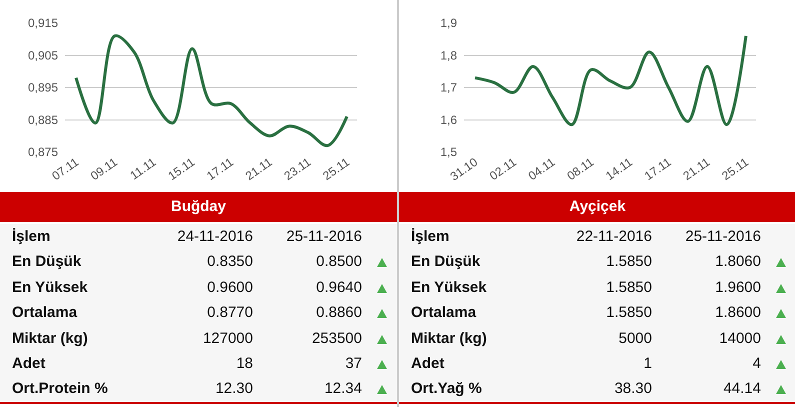 The height and width of the screenshot is (407, 795). What do you see at coordinates (635, 338) in the screenshot?
I see `text: 5000` at bounding box center [635, 338].